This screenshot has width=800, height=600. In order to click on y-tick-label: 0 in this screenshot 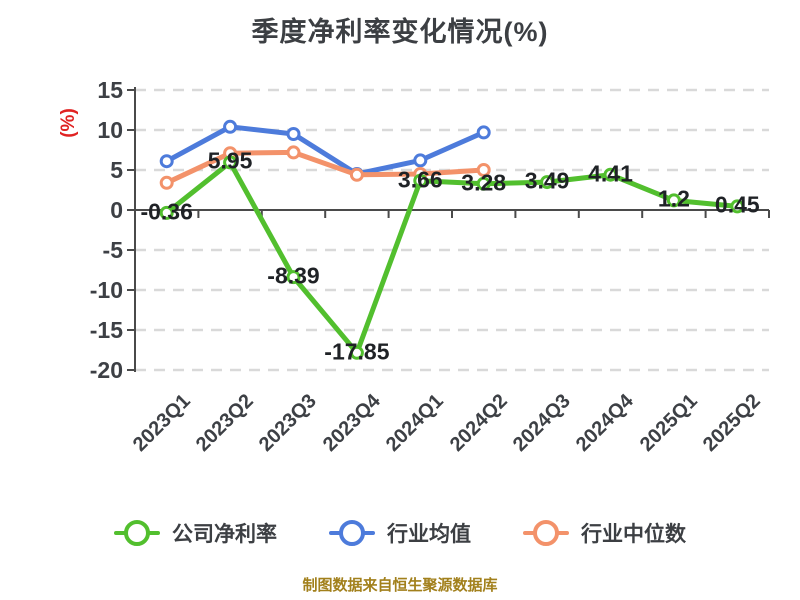, I will do `click(116, 210)`.